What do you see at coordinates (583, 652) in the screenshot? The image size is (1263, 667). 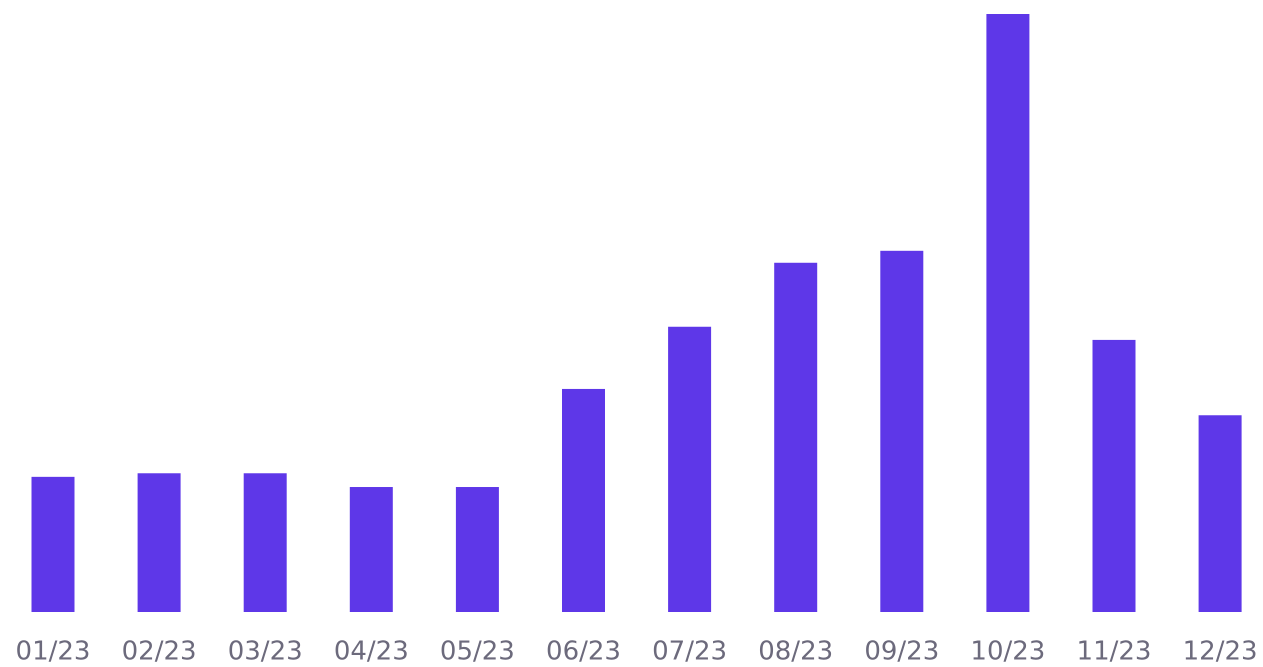 I see `x-tick-label: 06/23` at bounding box center [583, 652].